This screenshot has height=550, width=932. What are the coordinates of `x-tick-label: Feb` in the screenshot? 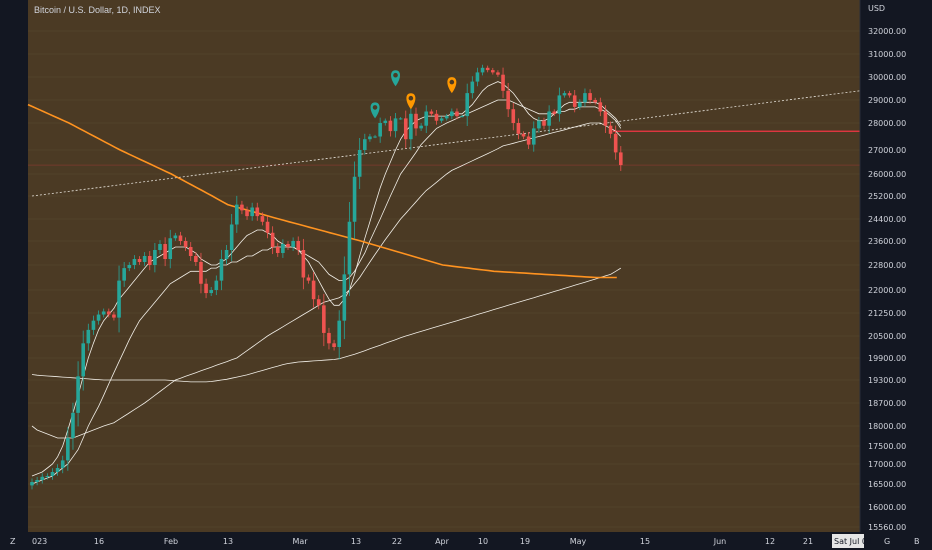 It's located at (171, 541).